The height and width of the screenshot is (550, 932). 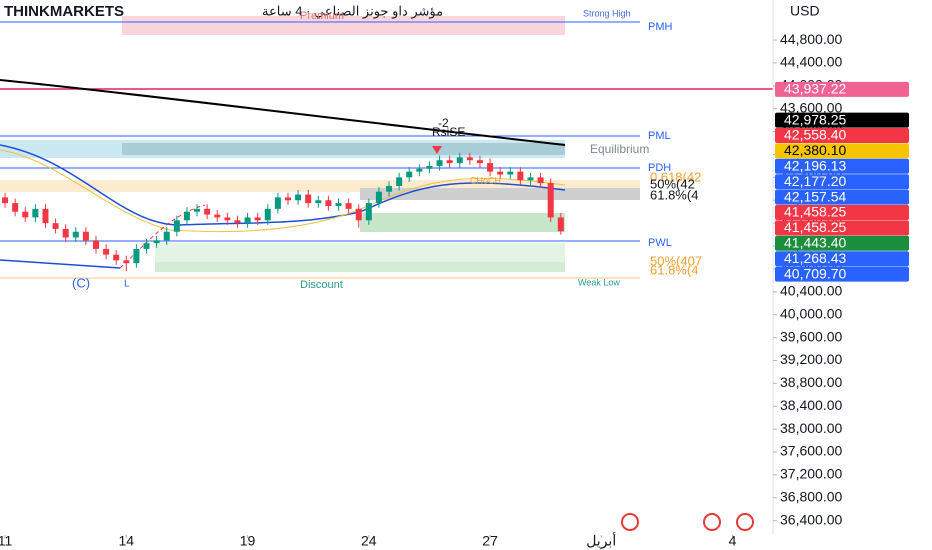 I want to click on event-icon, so click(x=630, y=522).